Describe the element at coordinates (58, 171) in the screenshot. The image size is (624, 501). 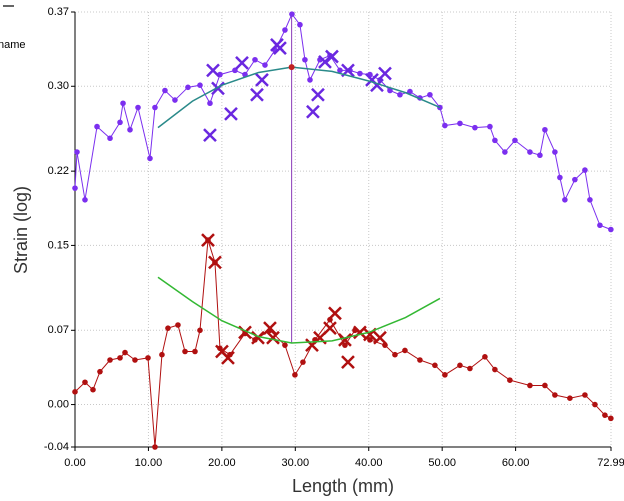
I see `y-tick-label: 0.22` at that location.